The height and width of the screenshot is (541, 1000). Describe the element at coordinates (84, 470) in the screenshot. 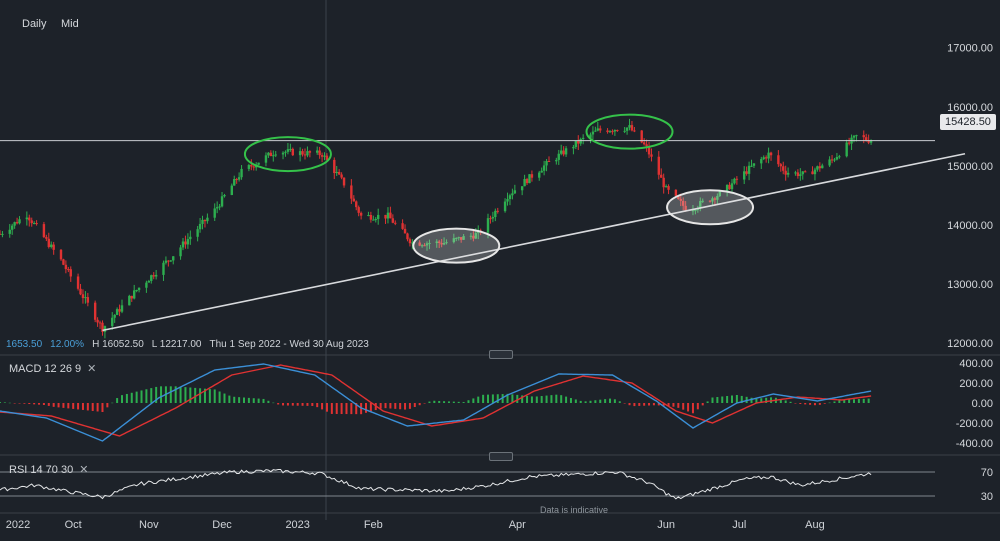

I see `rsi-close-icon: ✕` at that location.